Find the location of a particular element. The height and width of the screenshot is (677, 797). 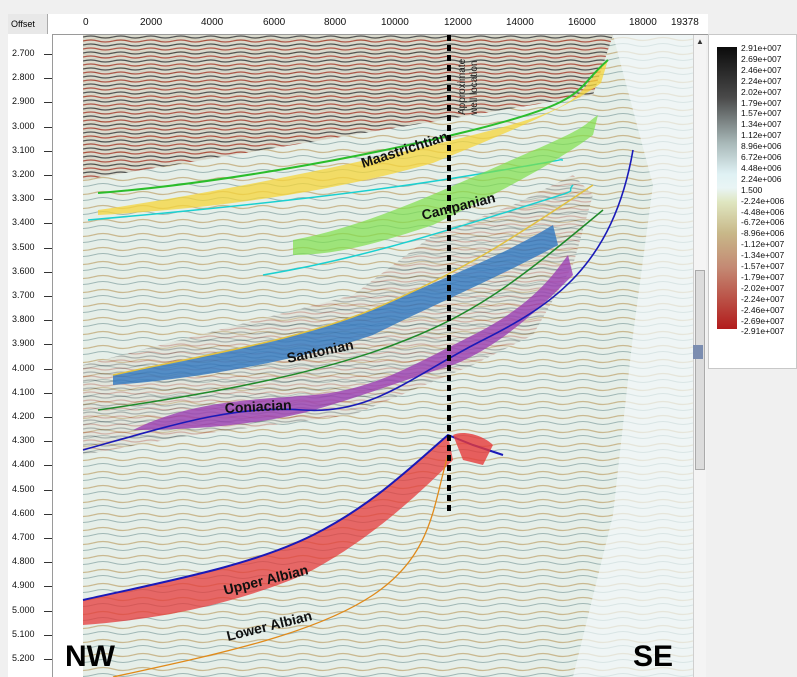

colorbar-label: -1.12e+007 is located at coordinates (763, 244).